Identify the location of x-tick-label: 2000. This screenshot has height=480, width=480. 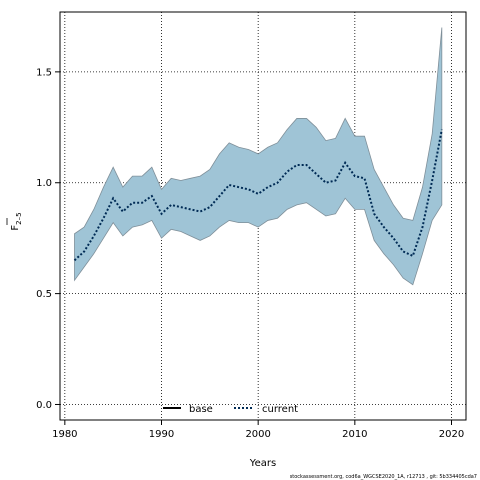
(257, 434).